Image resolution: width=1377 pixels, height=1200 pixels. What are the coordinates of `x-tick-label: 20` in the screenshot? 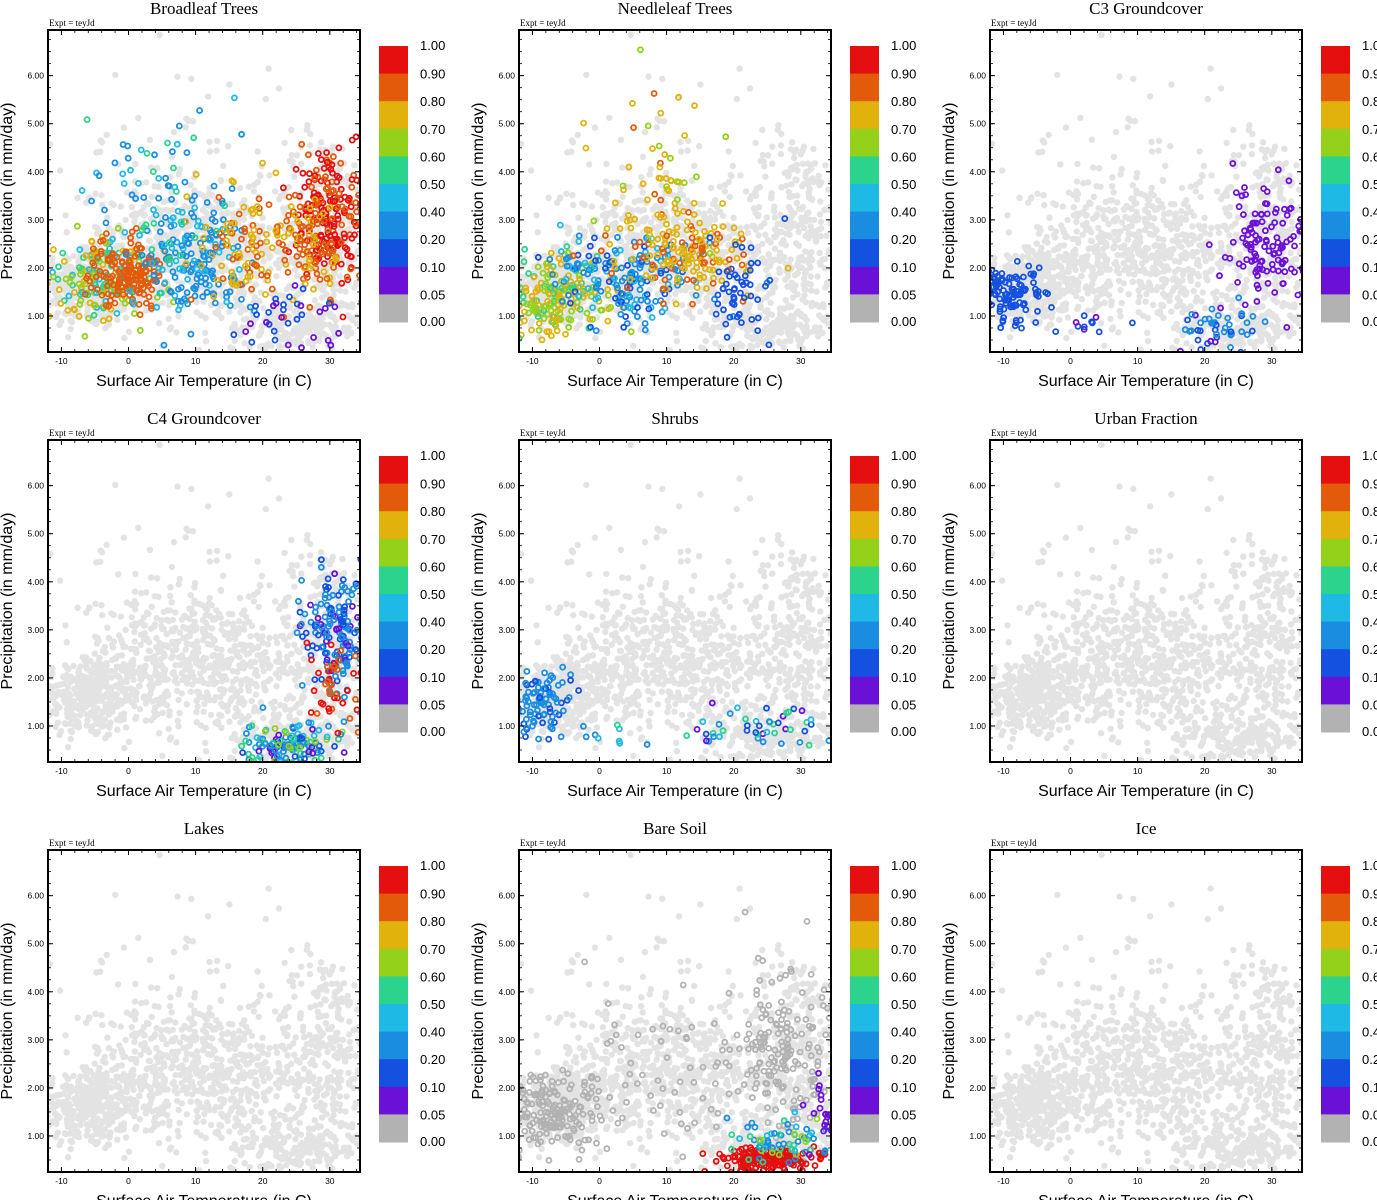 It's located at (263, 361).